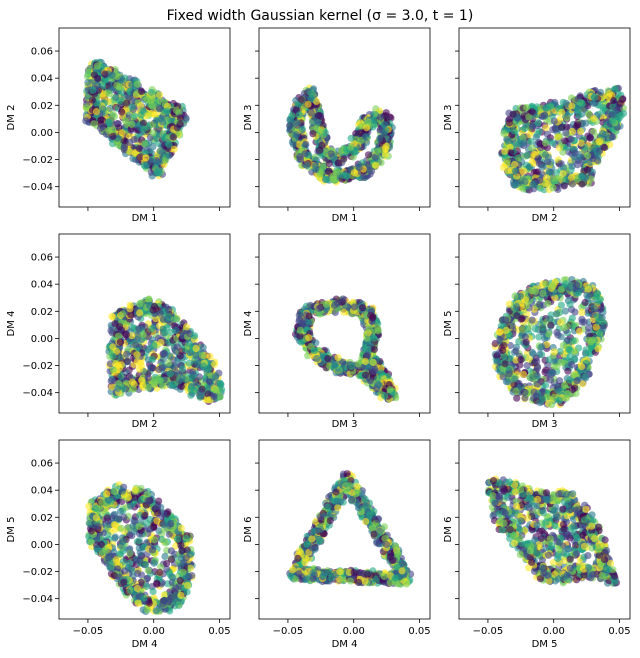 The image size is (640, 658). I want to click on scatter-points, so click(563, 139).